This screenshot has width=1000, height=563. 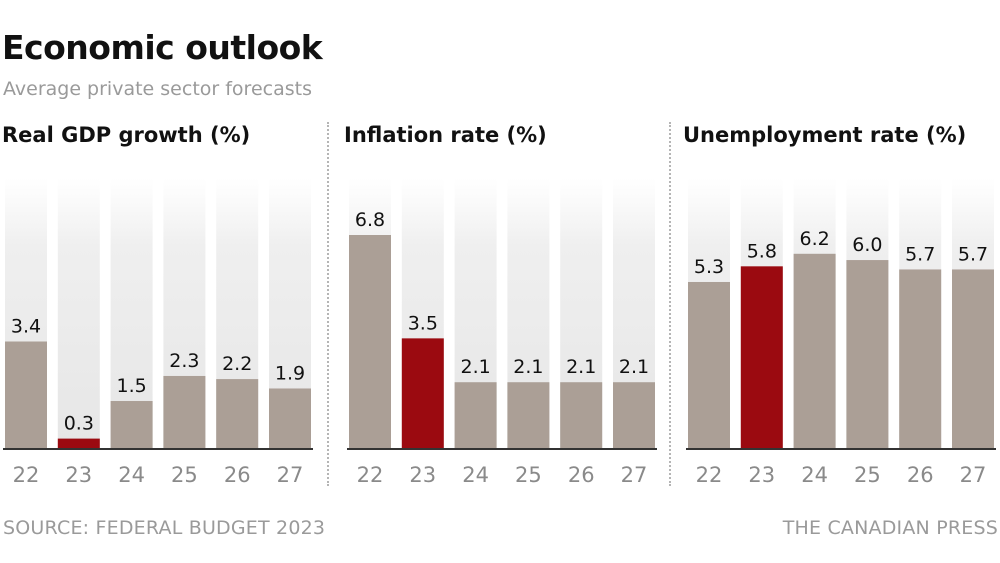 I want to click on unemployment-tick-label: 23, so click(x=761, y=475).